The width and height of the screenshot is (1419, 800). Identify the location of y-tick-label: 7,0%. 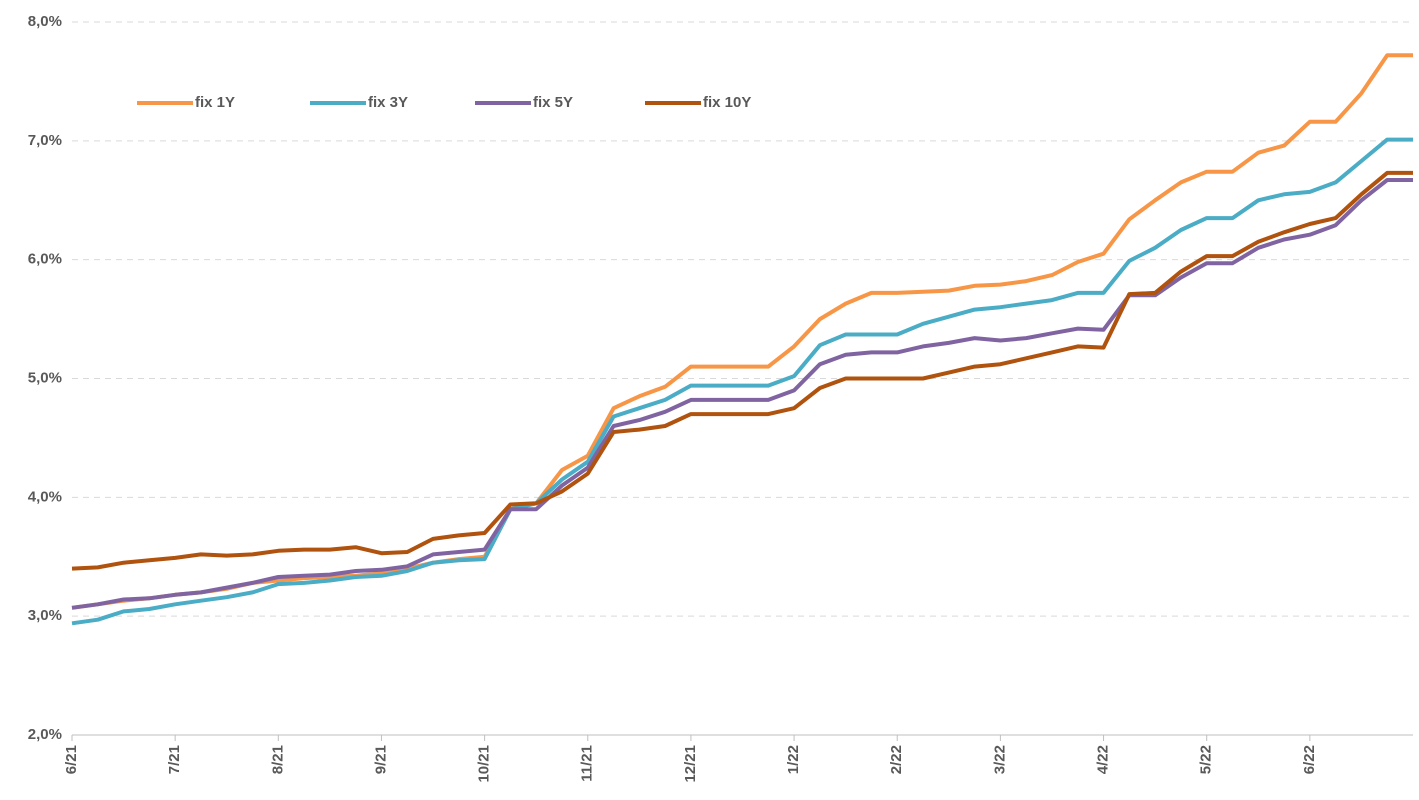
(45, 140).